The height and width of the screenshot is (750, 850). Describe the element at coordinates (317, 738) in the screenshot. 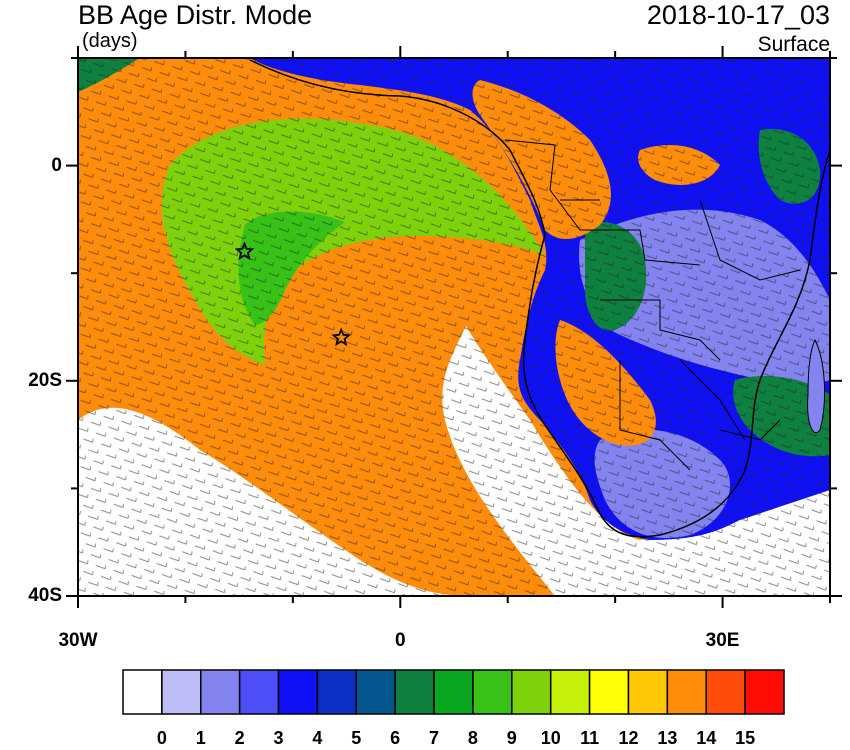

I see `colorbar-label: 4` at that location.